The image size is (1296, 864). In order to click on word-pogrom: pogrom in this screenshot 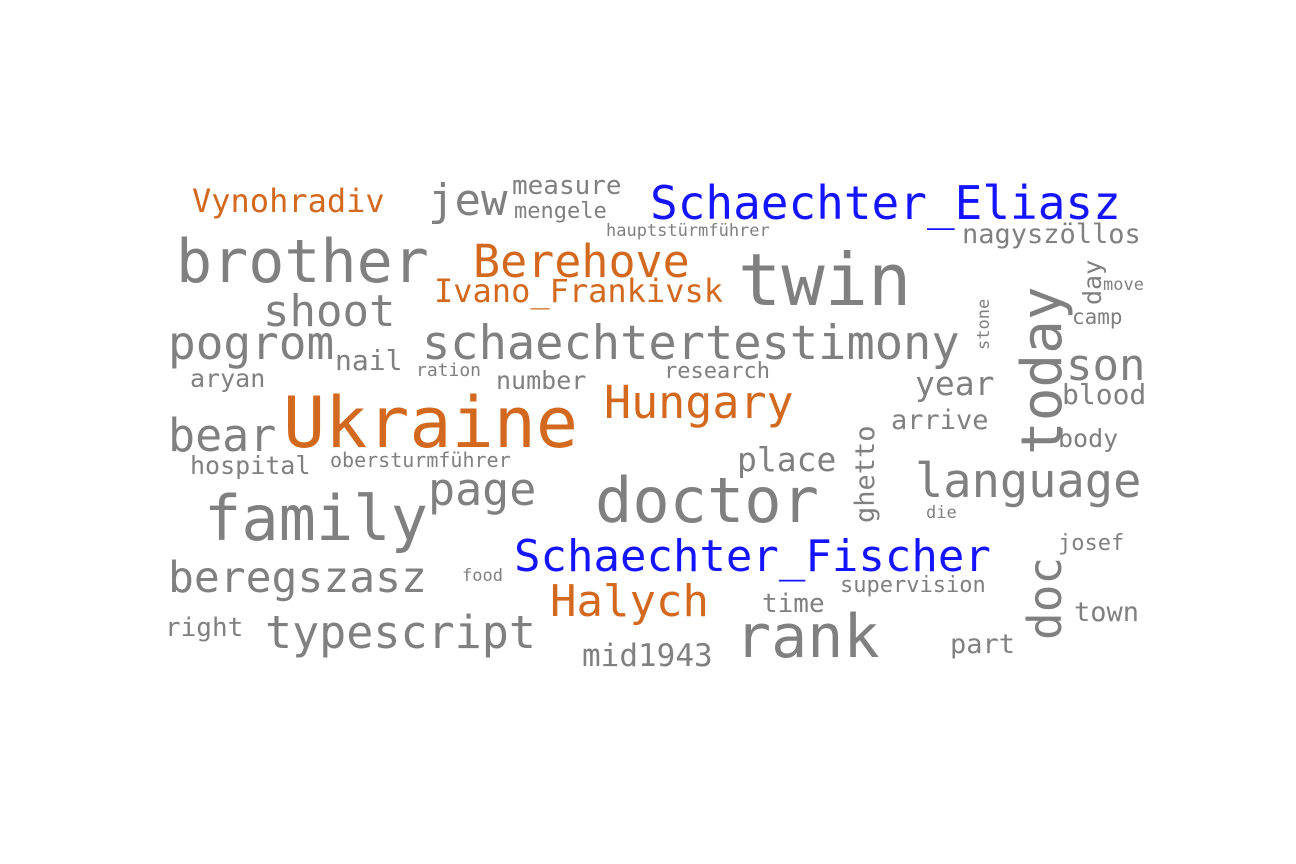, I will do `click(251, 343)`.